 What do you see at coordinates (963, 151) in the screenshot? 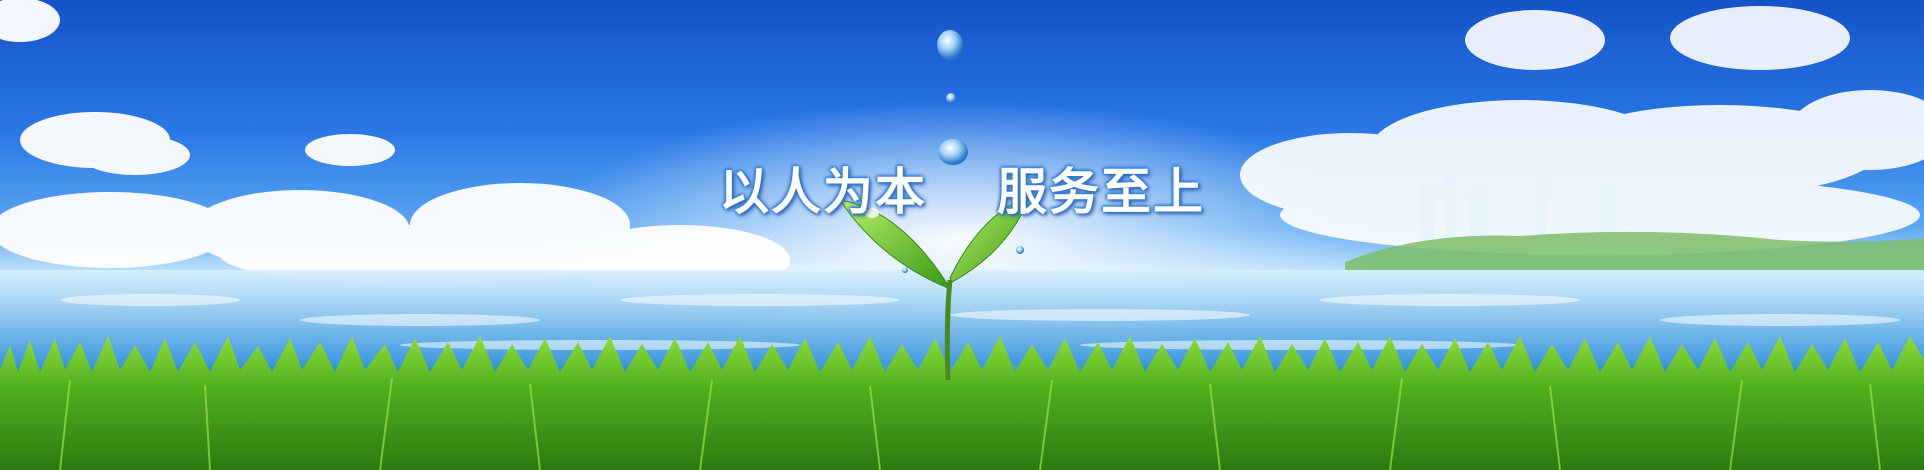
I see `water-drop-icon` at bounding box center [963, 151].